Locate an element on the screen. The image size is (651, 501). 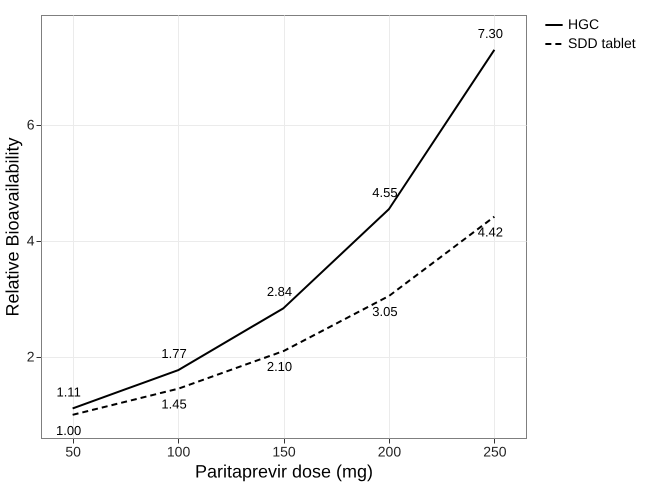
x-tick-label: 100 is located at coordinates (178, 452).